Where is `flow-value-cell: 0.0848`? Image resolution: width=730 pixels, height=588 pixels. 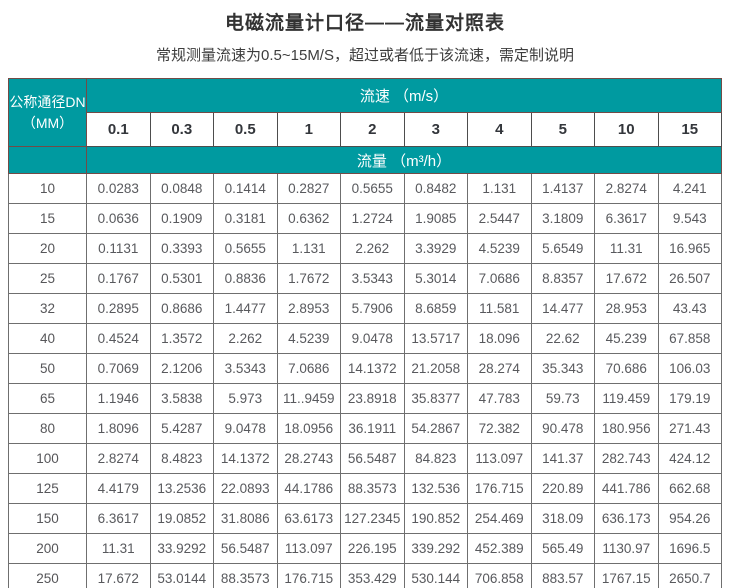 flow-value-cell: 0.0848 is located at coordinates (181, 188).